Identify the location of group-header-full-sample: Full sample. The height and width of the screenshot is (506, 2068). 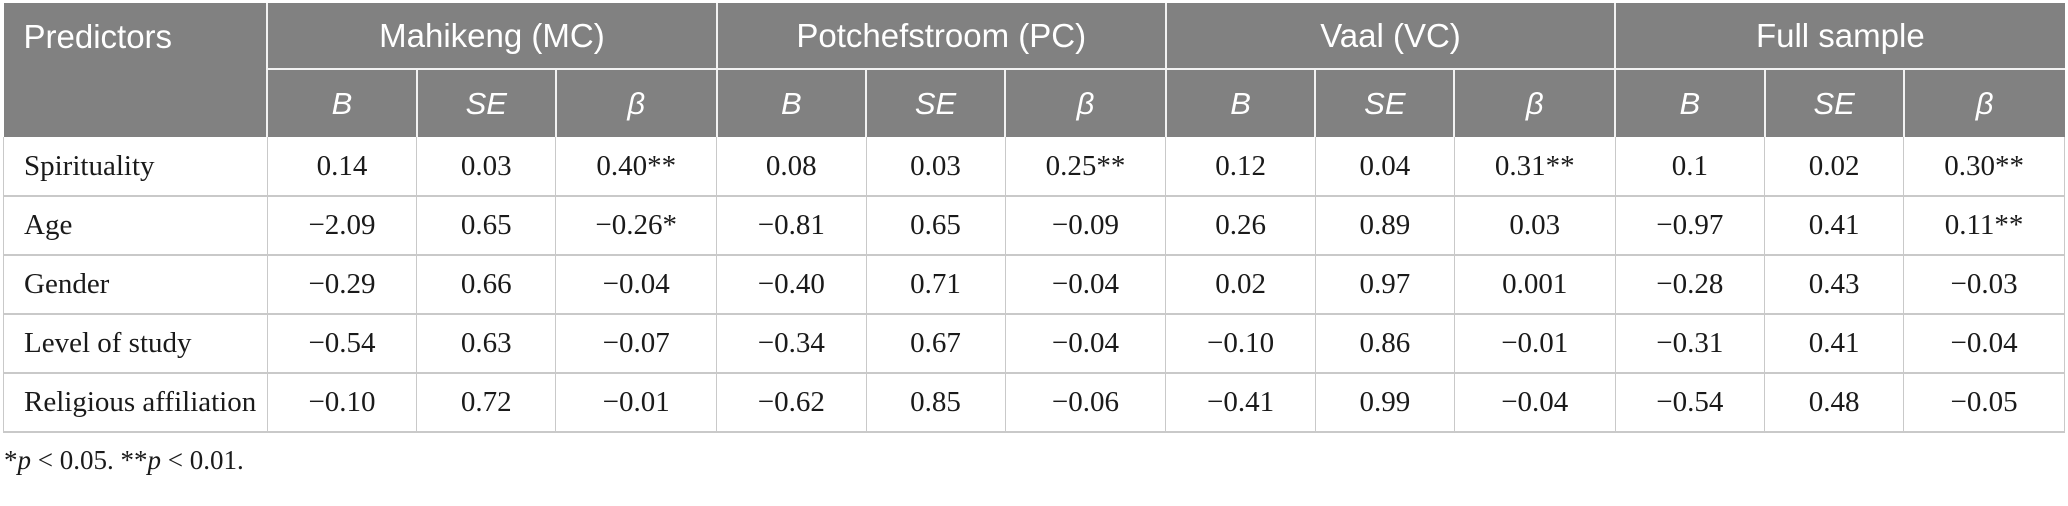
(1840, 36).